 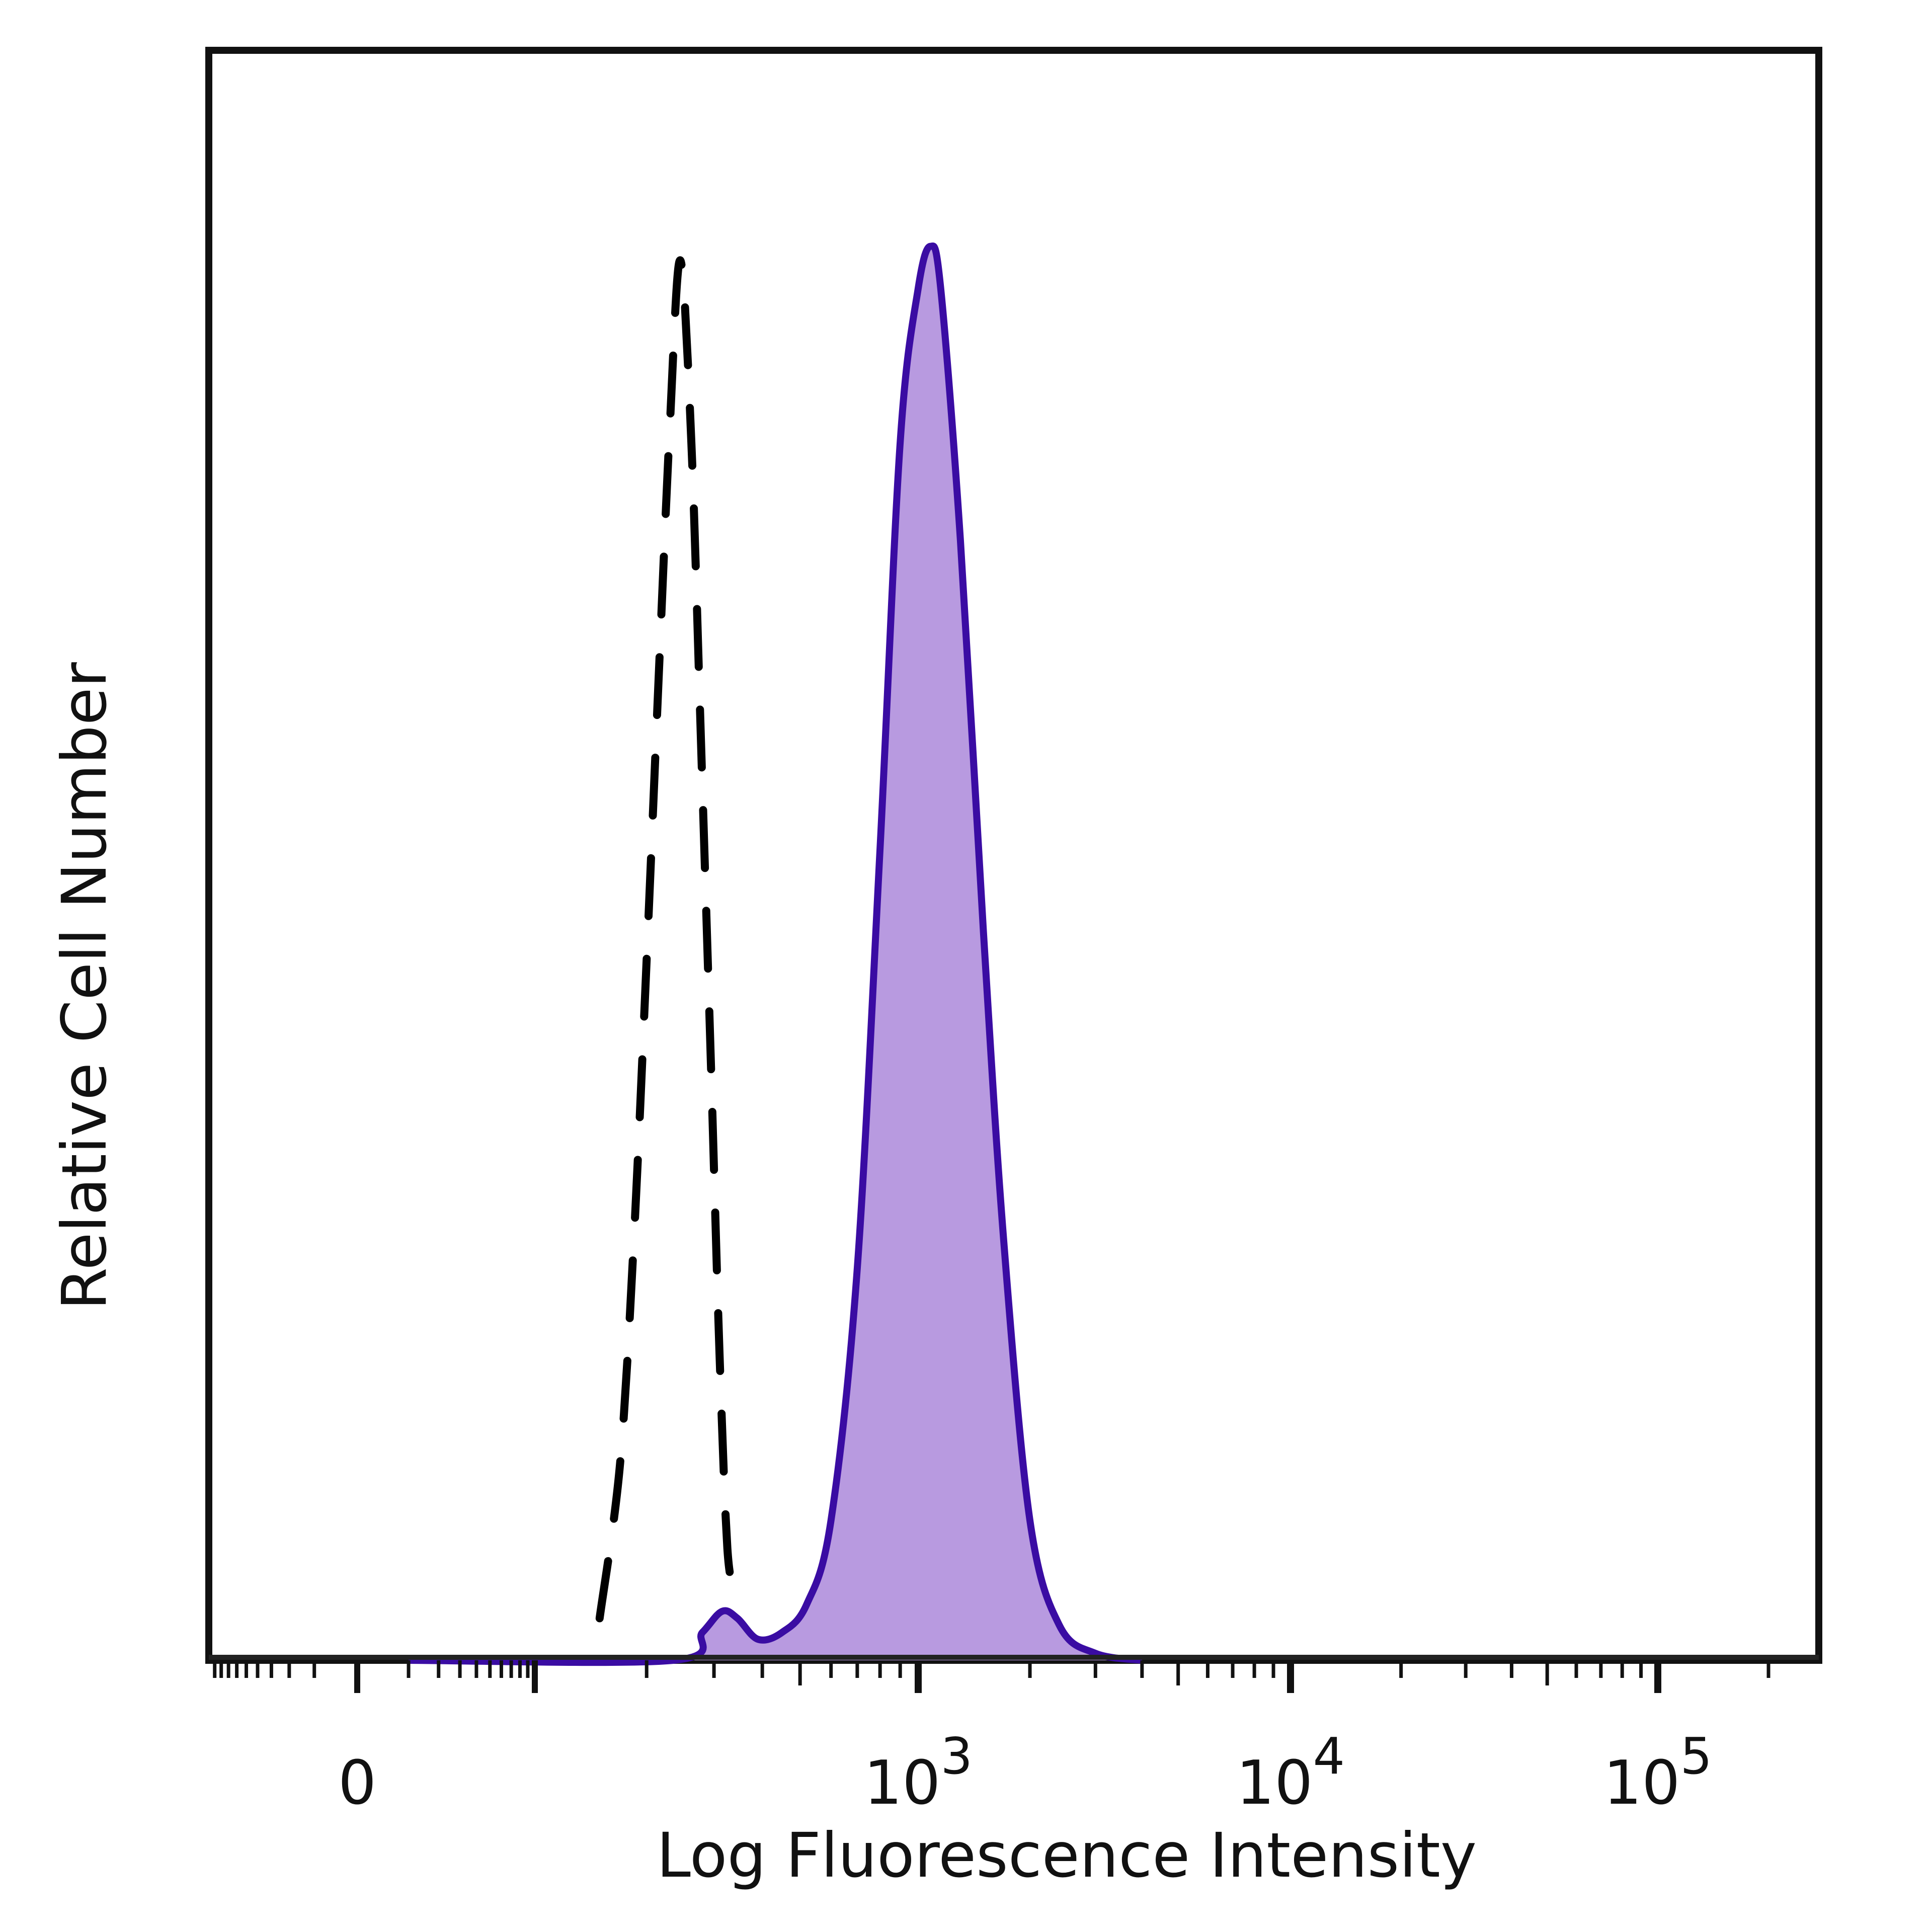 What do you see at coordinates (1697, 1757) in the screenshot?
I see `tick-exponent: 5` at bounding box center [1697, 1757].